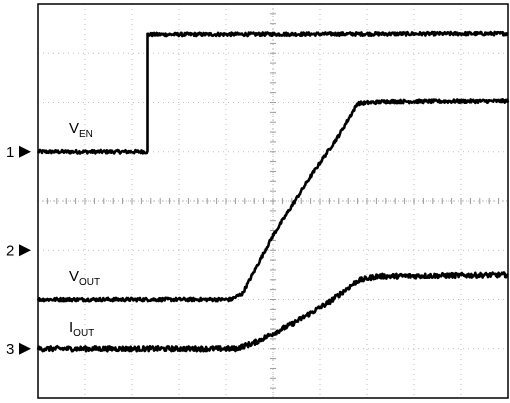  What do you see at coordinates (25, 348) in the screenshot?
I see `channel-marker-3-arrow-icon` at bounding box center [25, 348].